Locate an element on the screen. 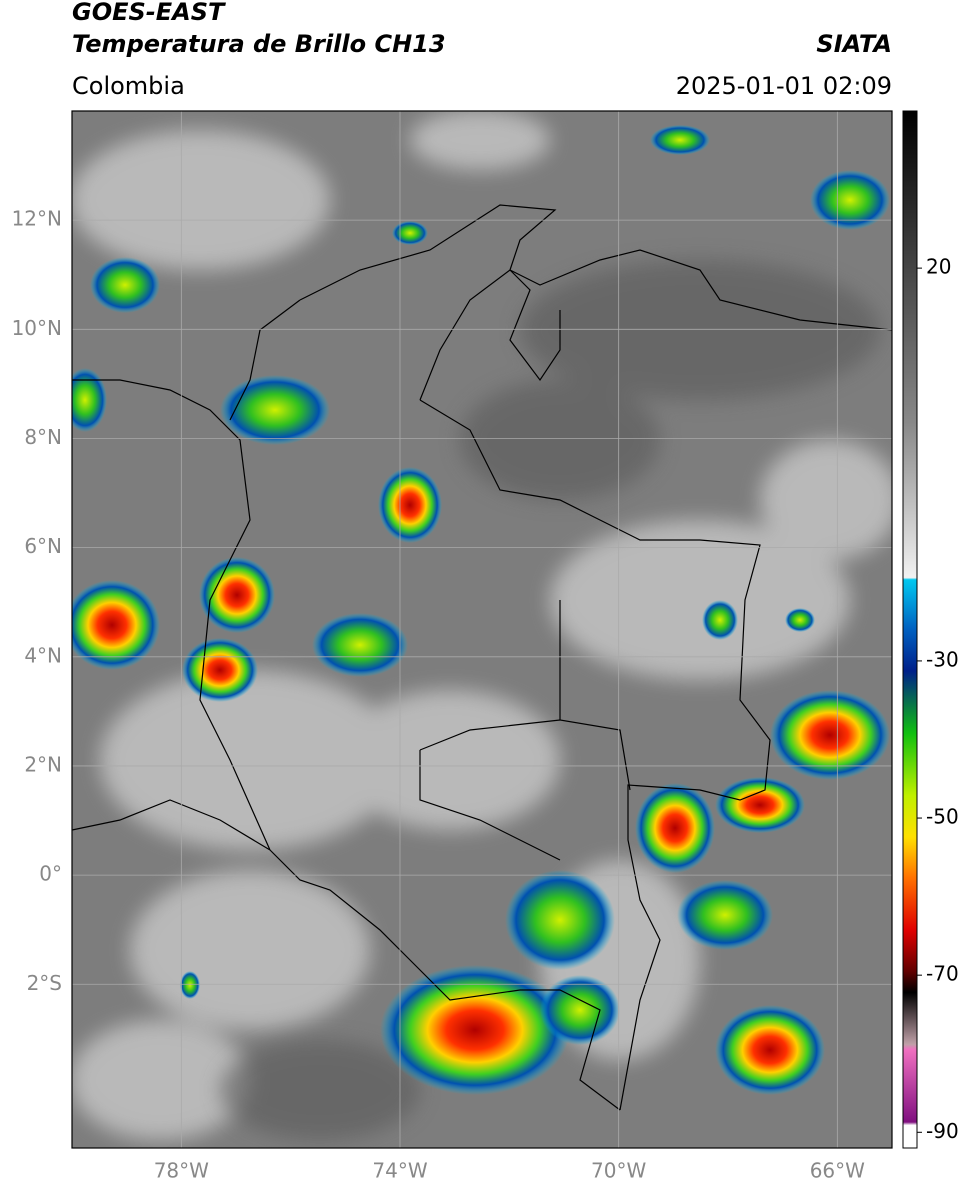 Image resolution: width=966 pixels, height=1190 pixels. lat-tick-label: 2°S is located at coordinates (44, 983).